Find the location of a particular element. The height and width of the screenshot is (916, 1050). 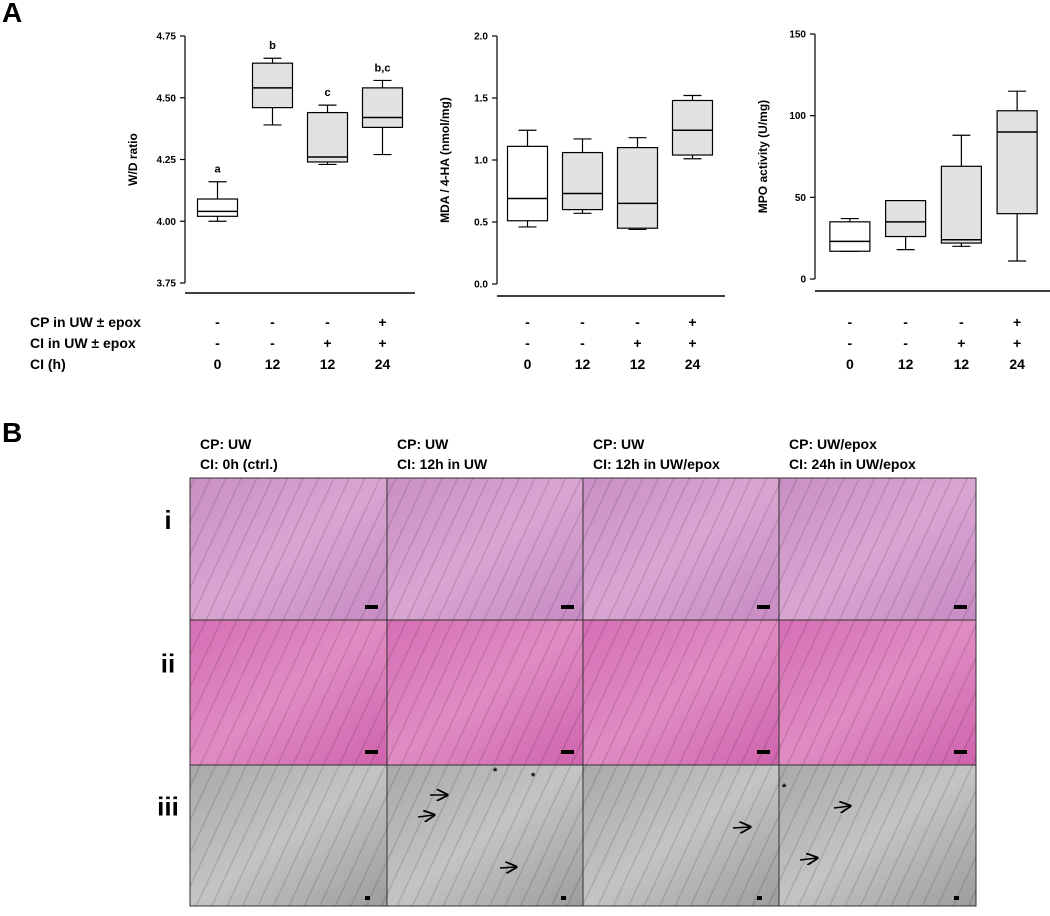

column-header: CI: 24h in UW/epox is located at coordinates (852, 464).